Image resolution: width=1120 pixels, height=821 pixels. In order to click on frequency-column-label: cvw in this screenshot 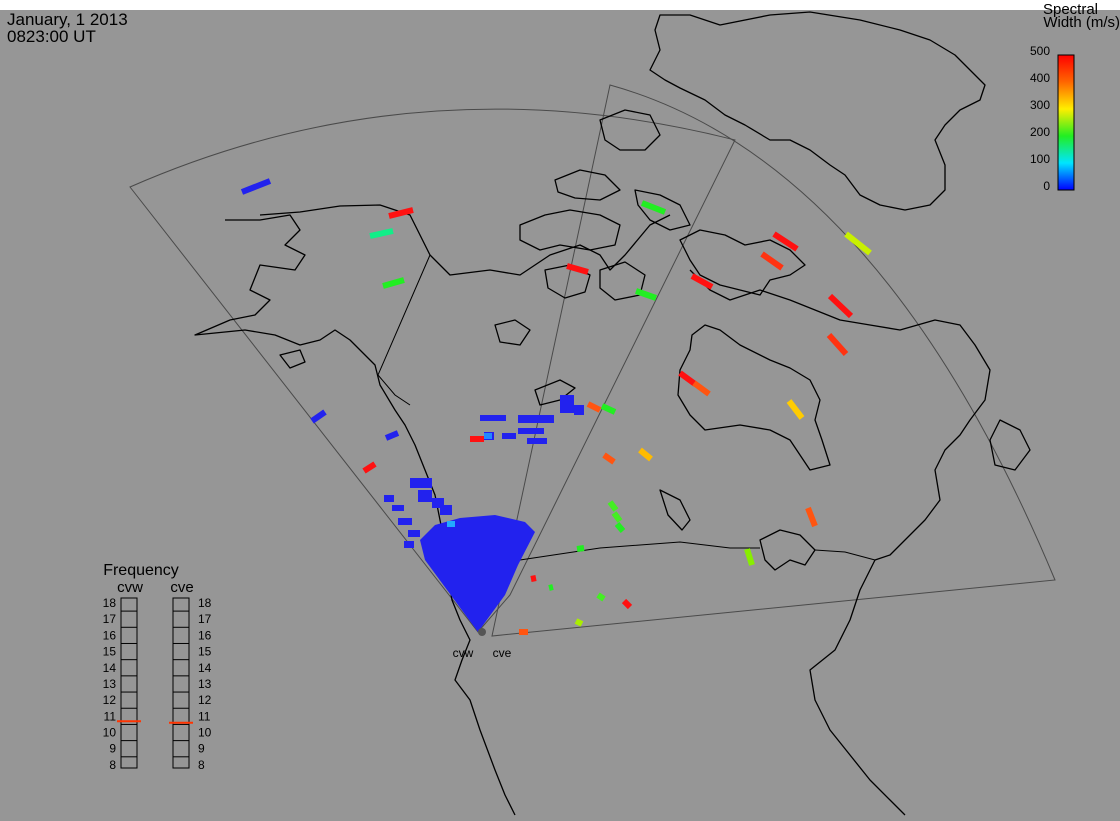, I will do `click(130, 587)`.